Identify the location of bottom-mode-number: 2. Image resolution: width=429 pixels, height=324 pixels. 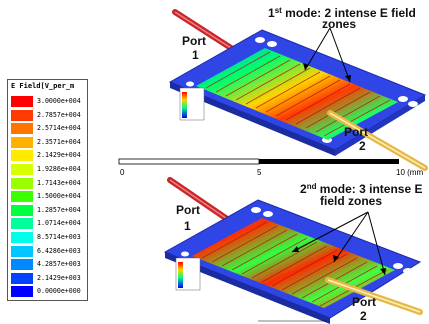
(303, 189).